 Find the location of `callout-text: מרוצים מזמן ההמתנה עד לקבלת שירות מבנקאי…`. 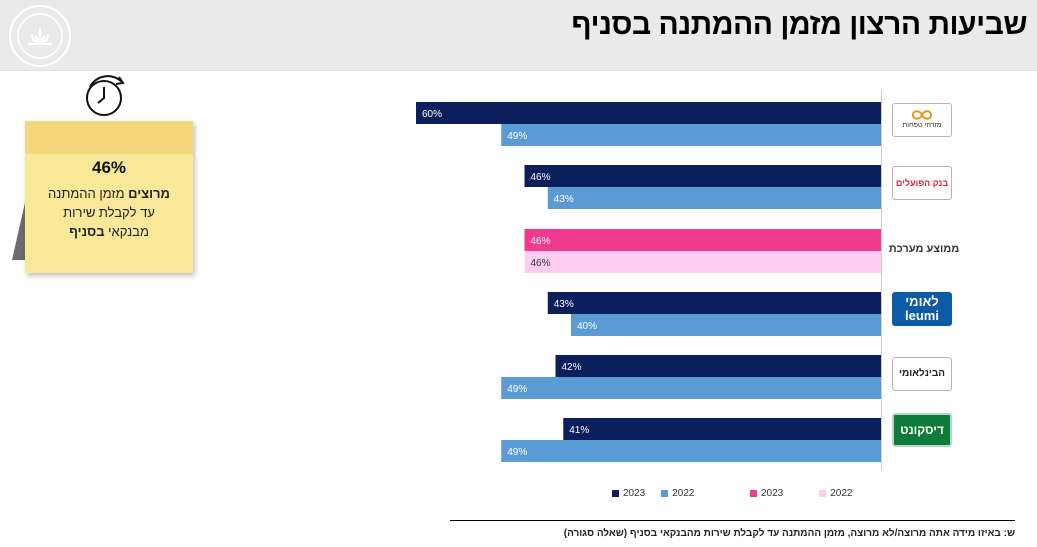

callout-text: מרוצים מזמן ההמתנה עד לקבלת שירות מבנקאי… is located at coordinates (109, 212).